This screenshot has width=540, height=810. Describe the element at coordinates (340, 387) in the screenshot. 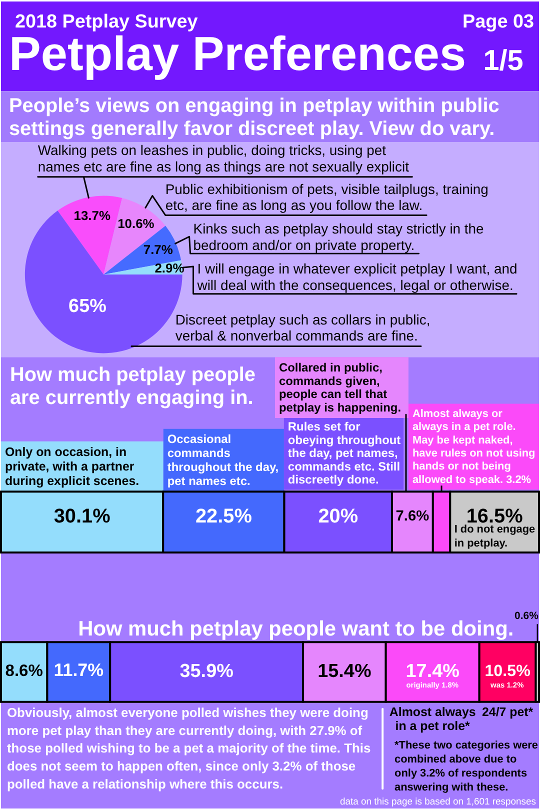

I see `text: Collared in public, commands given, people can tell that petplay is happening.` at that location.